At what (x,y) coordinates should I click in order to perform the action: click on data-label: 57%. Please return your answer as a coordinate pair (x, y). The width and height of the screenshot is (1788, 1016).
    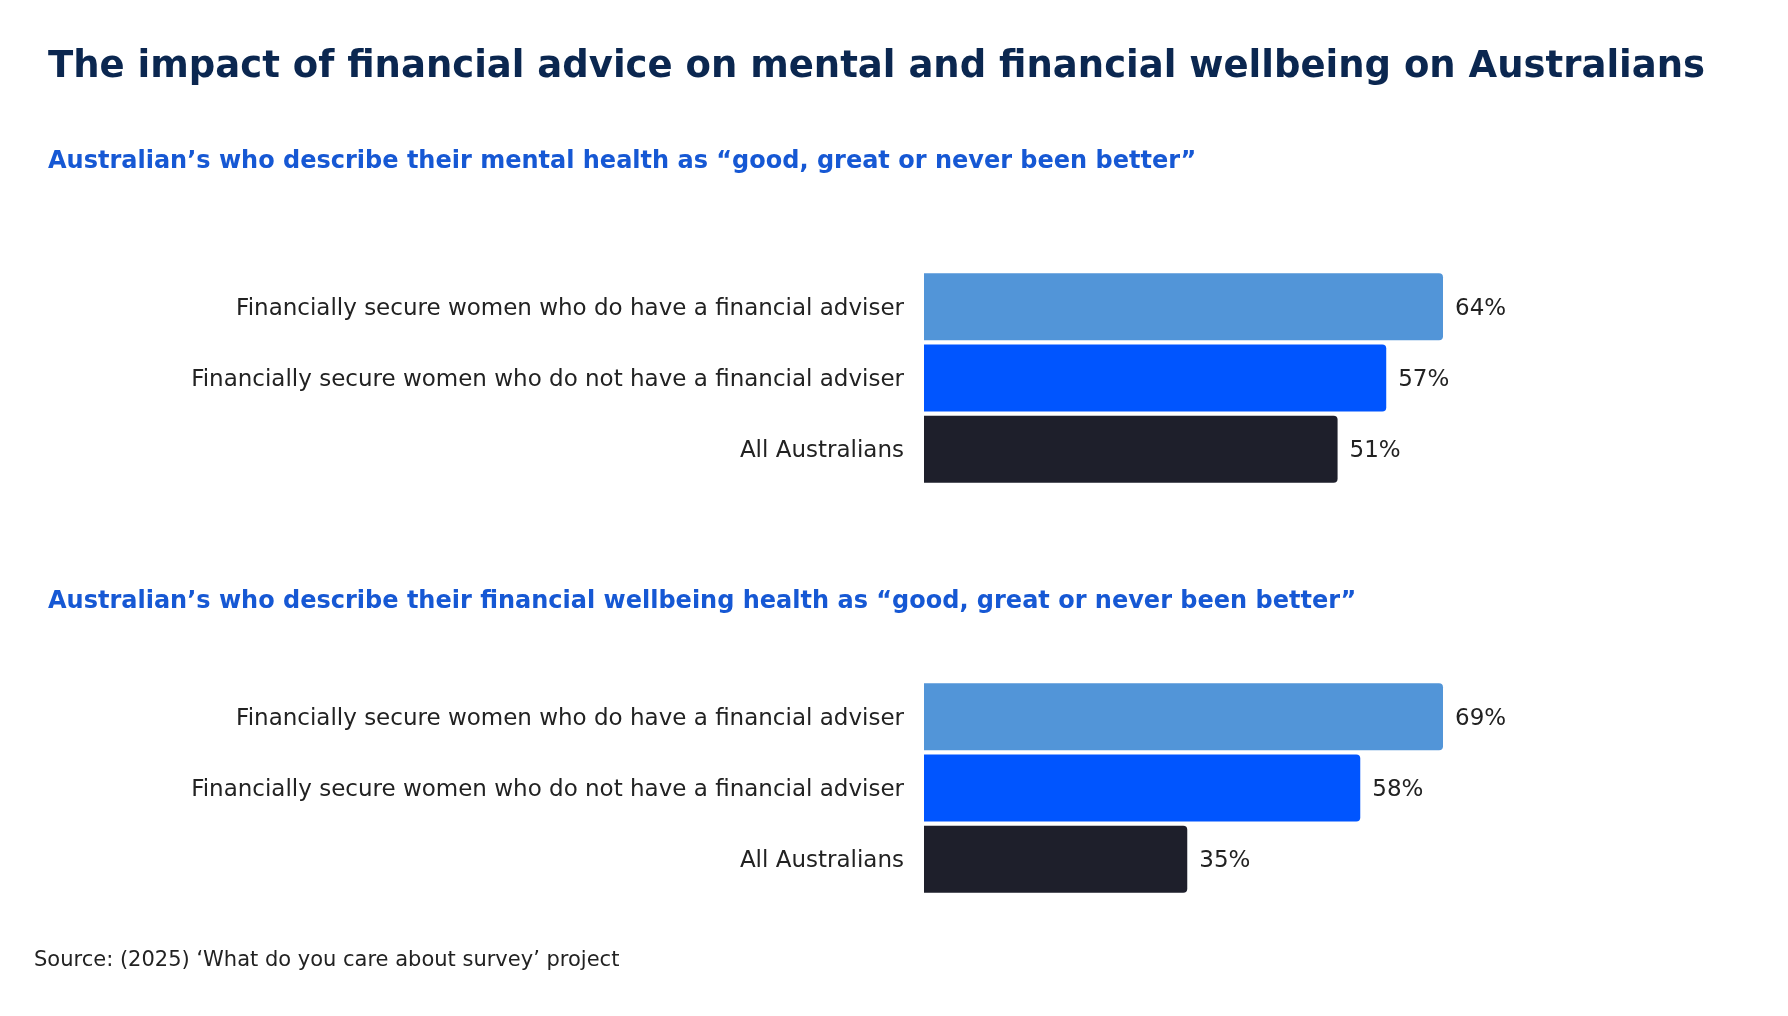
    Looking at the image, I should click on (1424, 378).